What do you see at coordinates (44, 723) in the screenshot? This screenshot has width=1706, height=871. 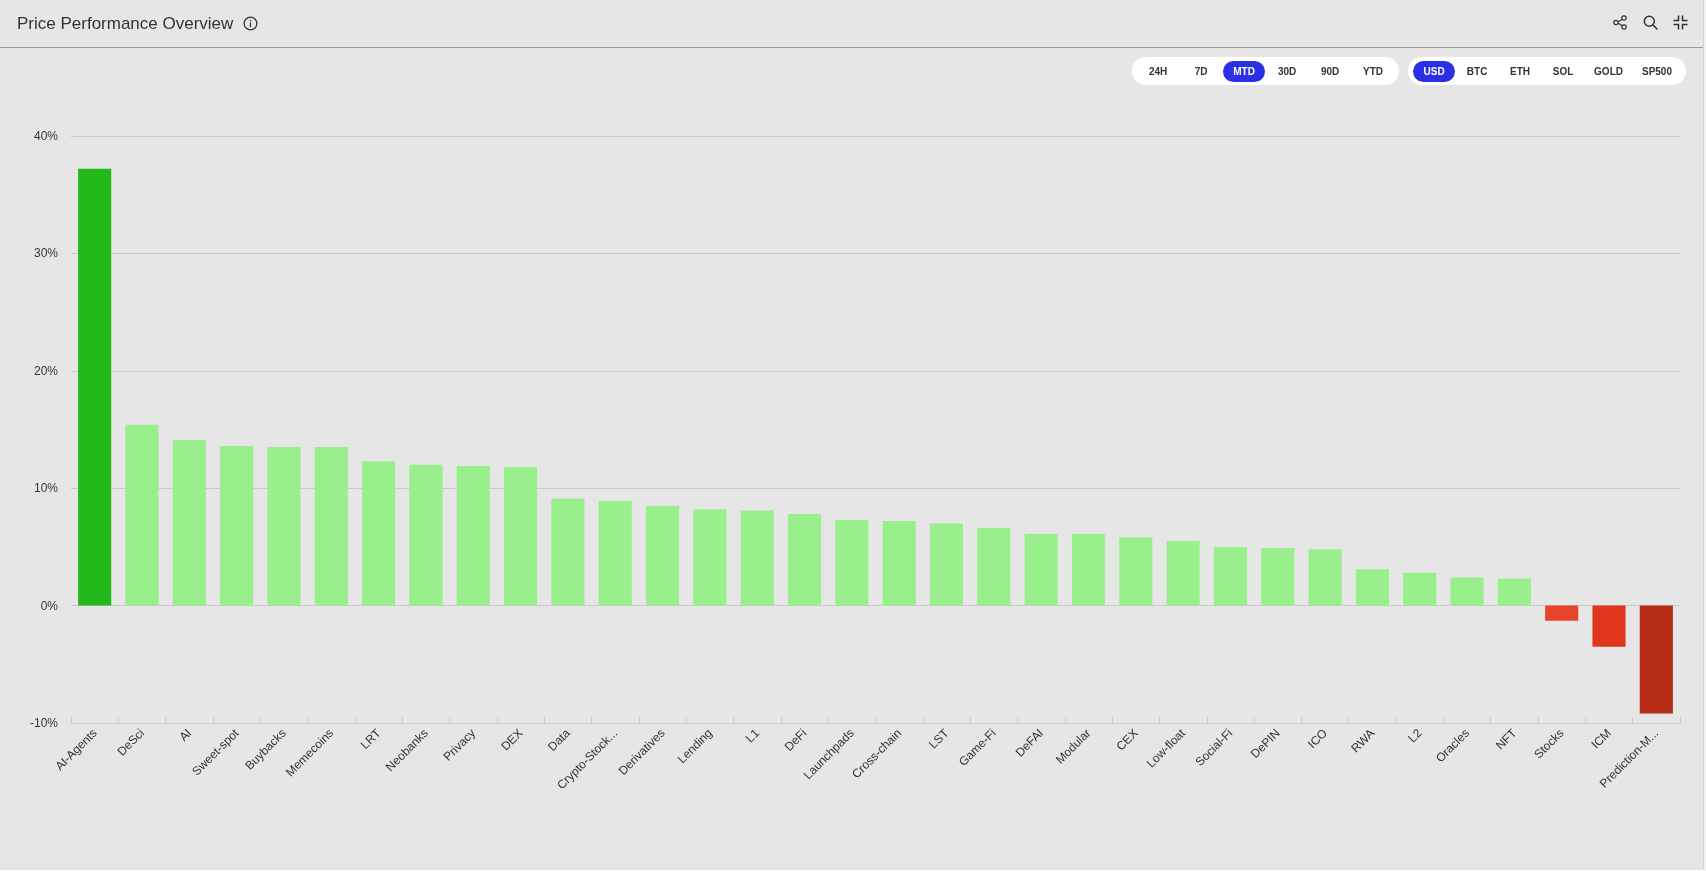 I see `y-tick-label: -10%` at bounding box center [44, 723].